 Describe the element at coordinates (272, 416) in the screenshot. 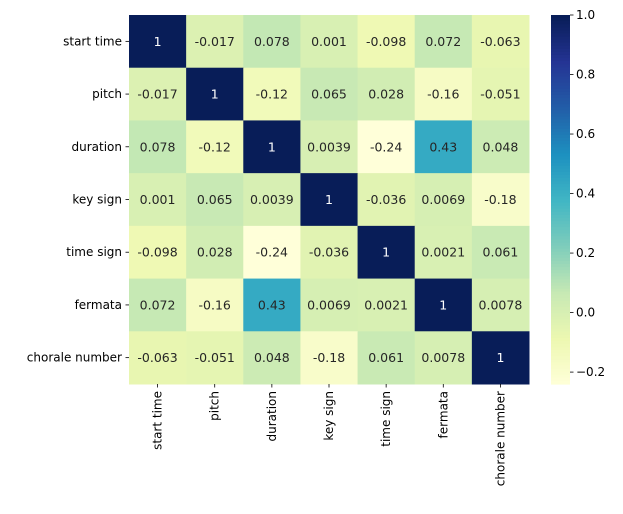

I see `x-tick-label: duration` at that location.